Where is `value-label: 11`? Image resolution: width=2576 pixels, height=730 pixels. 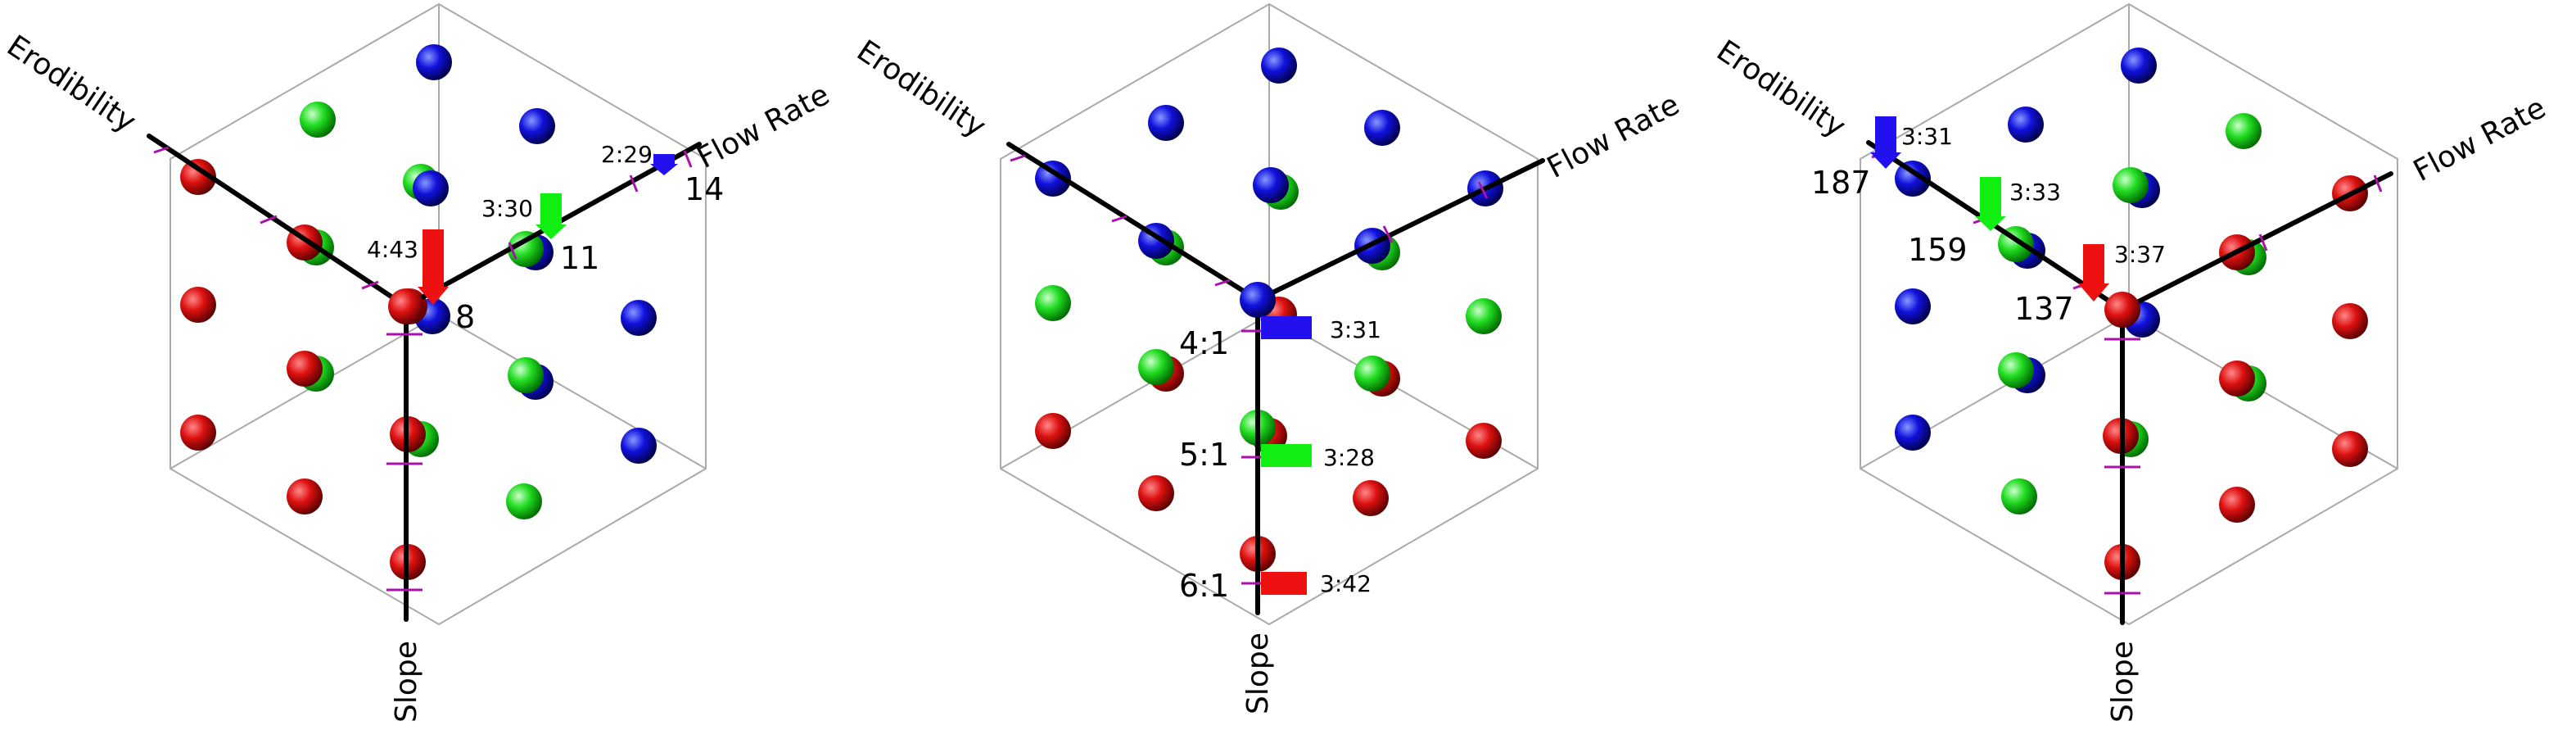 value-label: 11 is located at coordinates (579, 258).